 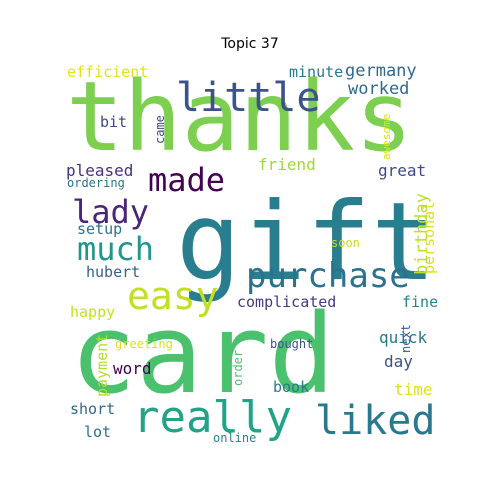 What do you see at coordinates (316, 72) in the screenshot?
I see `word-13: minute` at bounding box center [316, 72].